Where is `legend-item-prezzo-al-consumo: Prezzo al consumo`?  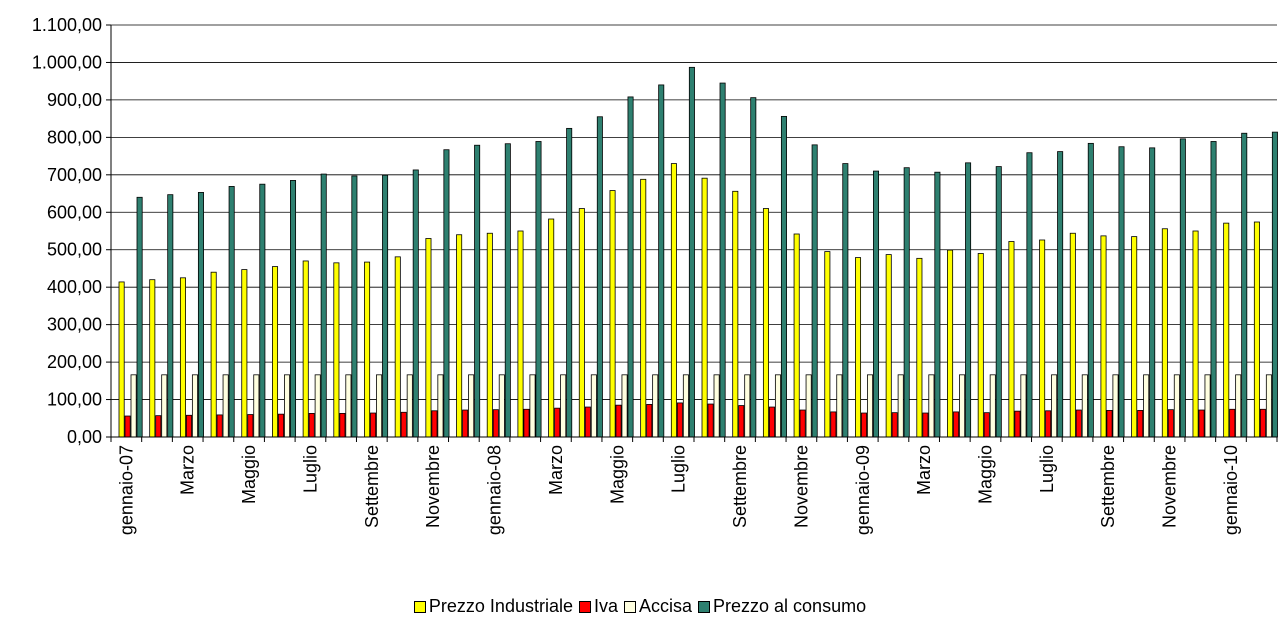 legend-item-prezzo-al-consumo: Prezzo al consumo is located at coordinates (782, 606).